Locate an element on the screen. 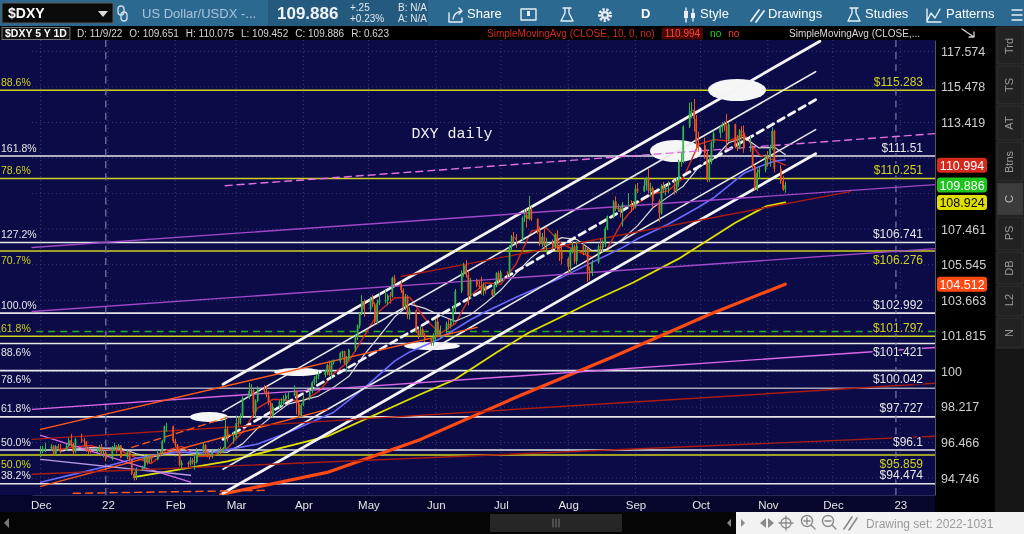  text: +0.23% is located at coordinates (367, 18).